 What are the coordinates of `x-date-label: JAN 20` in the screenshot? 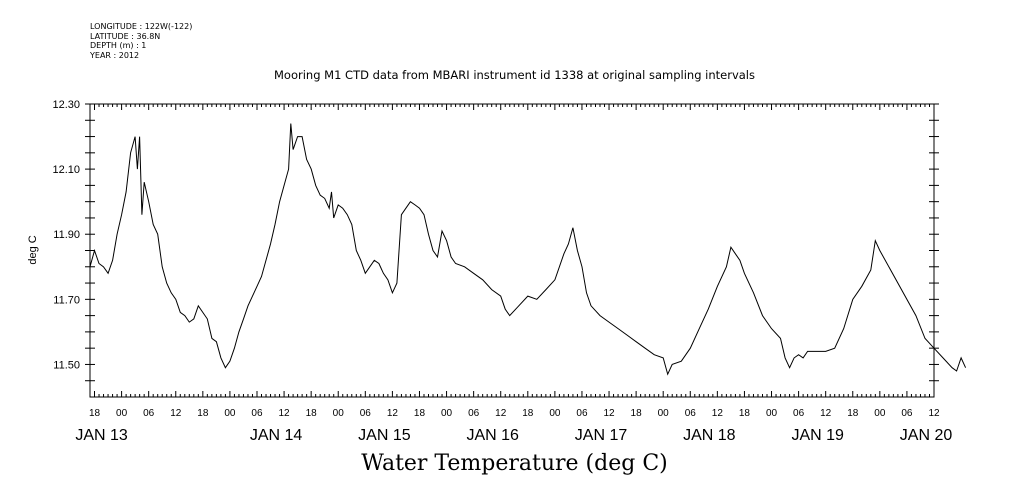 It's located at (926, 435).